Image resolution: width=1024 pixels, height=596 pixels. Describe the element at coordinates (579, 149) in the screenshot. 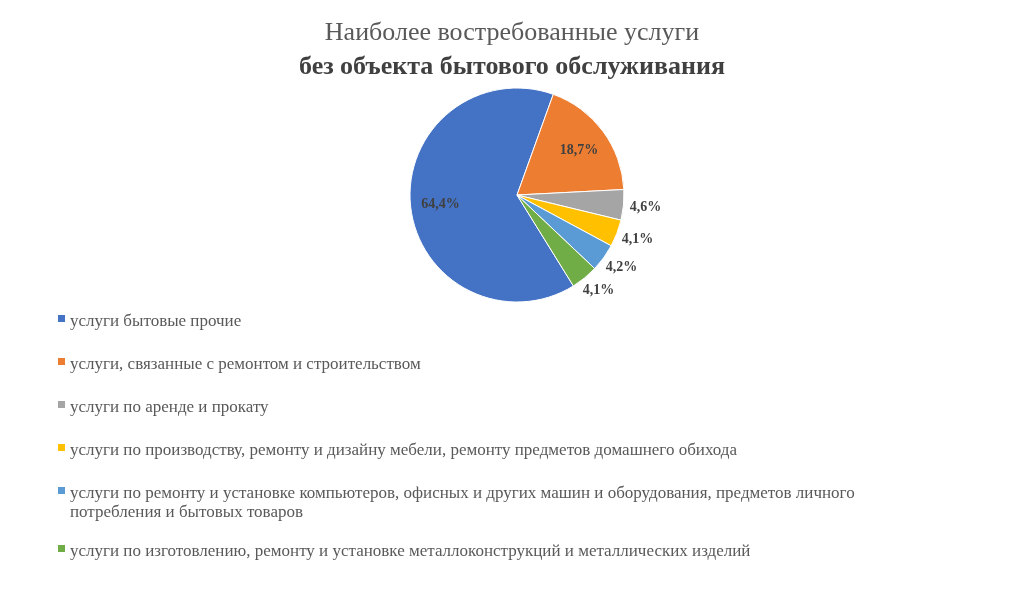

I see `data-label: 18,7%` at that location.